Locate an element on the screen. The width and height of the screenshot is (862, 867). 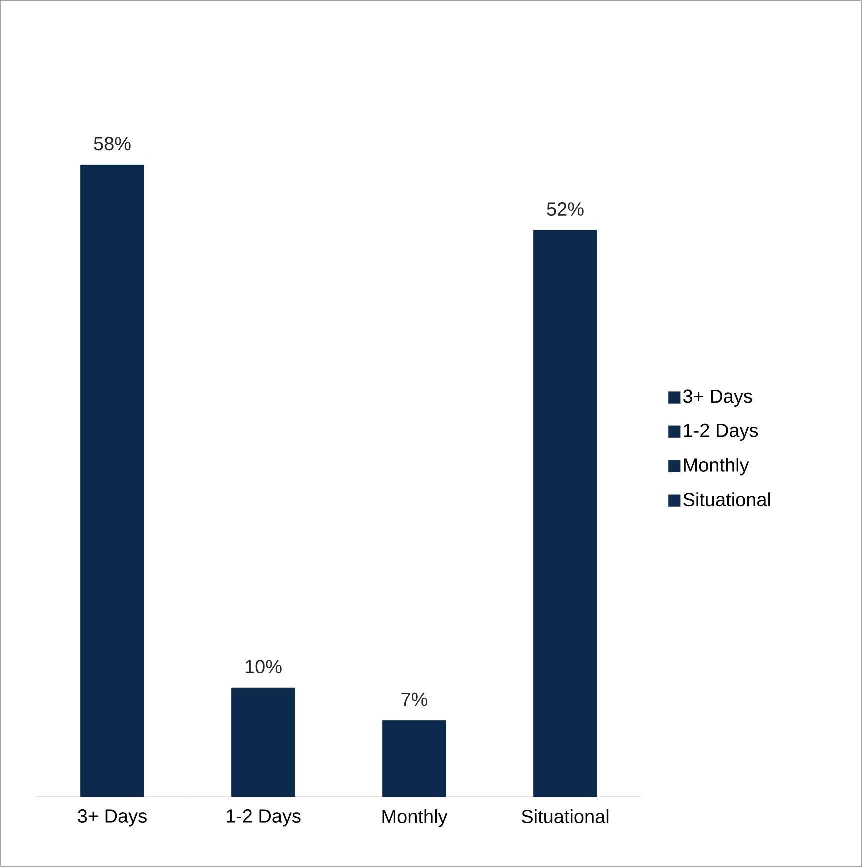
data-label: 58% is located at coordinates (112, 144).